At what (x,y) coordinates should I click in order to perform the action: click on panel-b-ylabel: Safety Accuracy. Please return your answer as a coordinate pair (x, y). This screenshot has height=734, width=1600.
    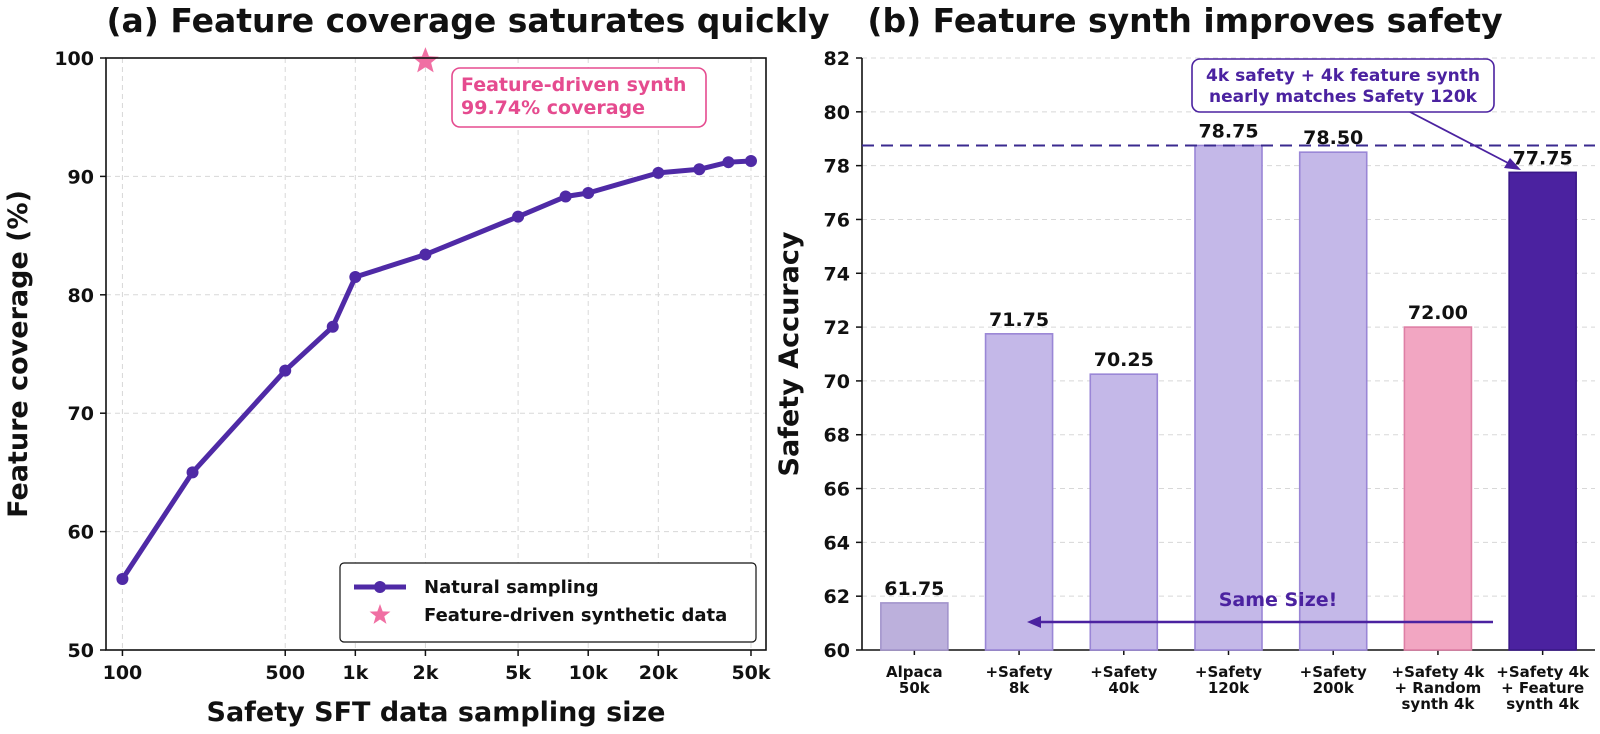
    Looking at the image, I should click on (789, 353).